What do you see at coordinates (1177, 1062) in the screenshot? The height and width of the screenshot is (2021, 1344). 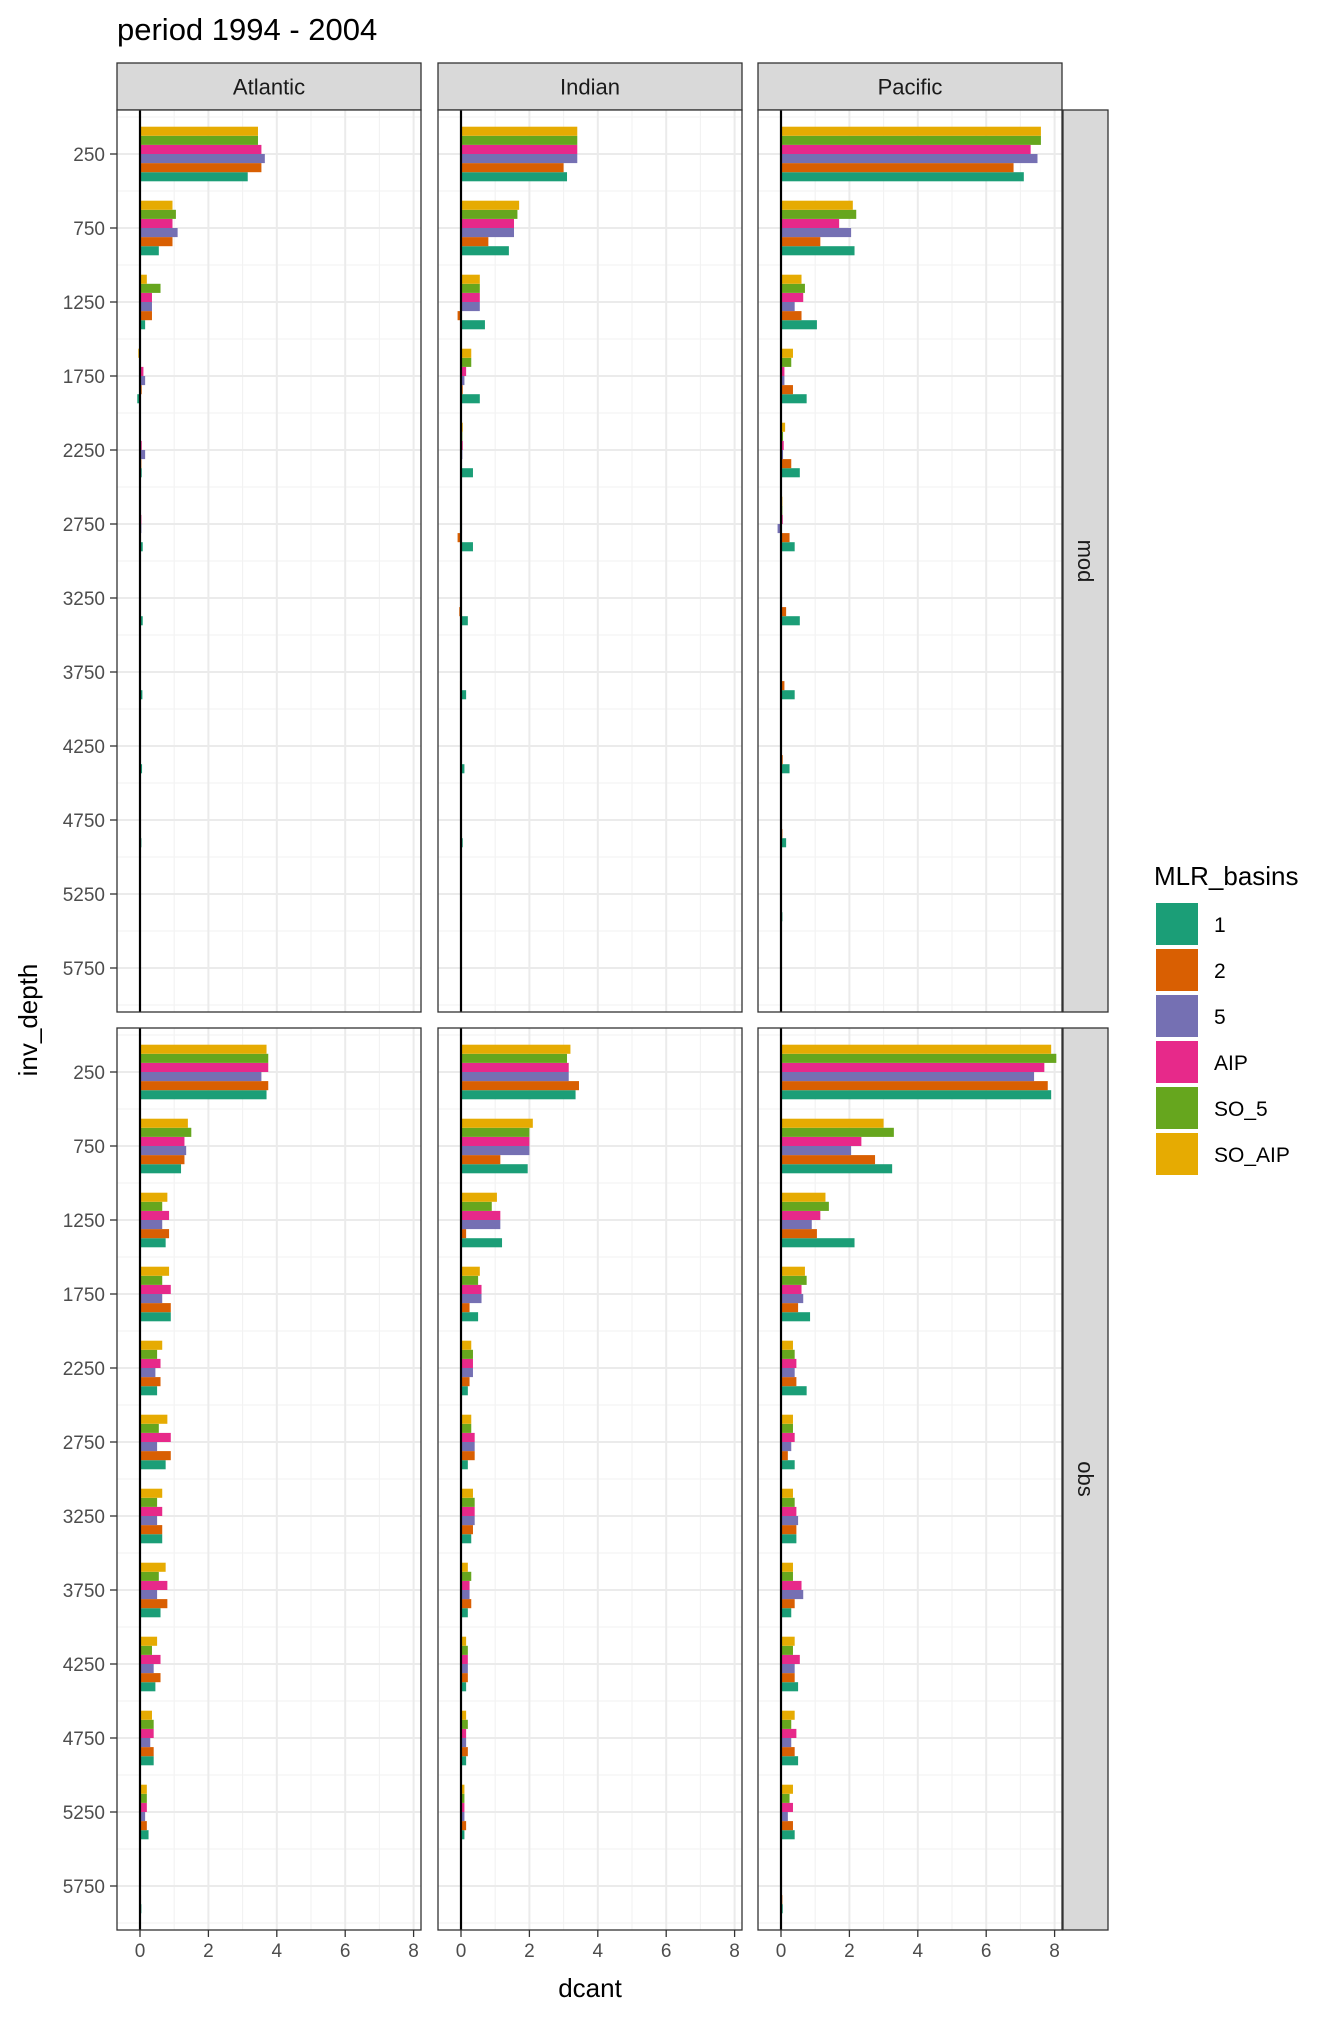 I see `legend-swatch-AIP` at bounding box center [1177, 1062].